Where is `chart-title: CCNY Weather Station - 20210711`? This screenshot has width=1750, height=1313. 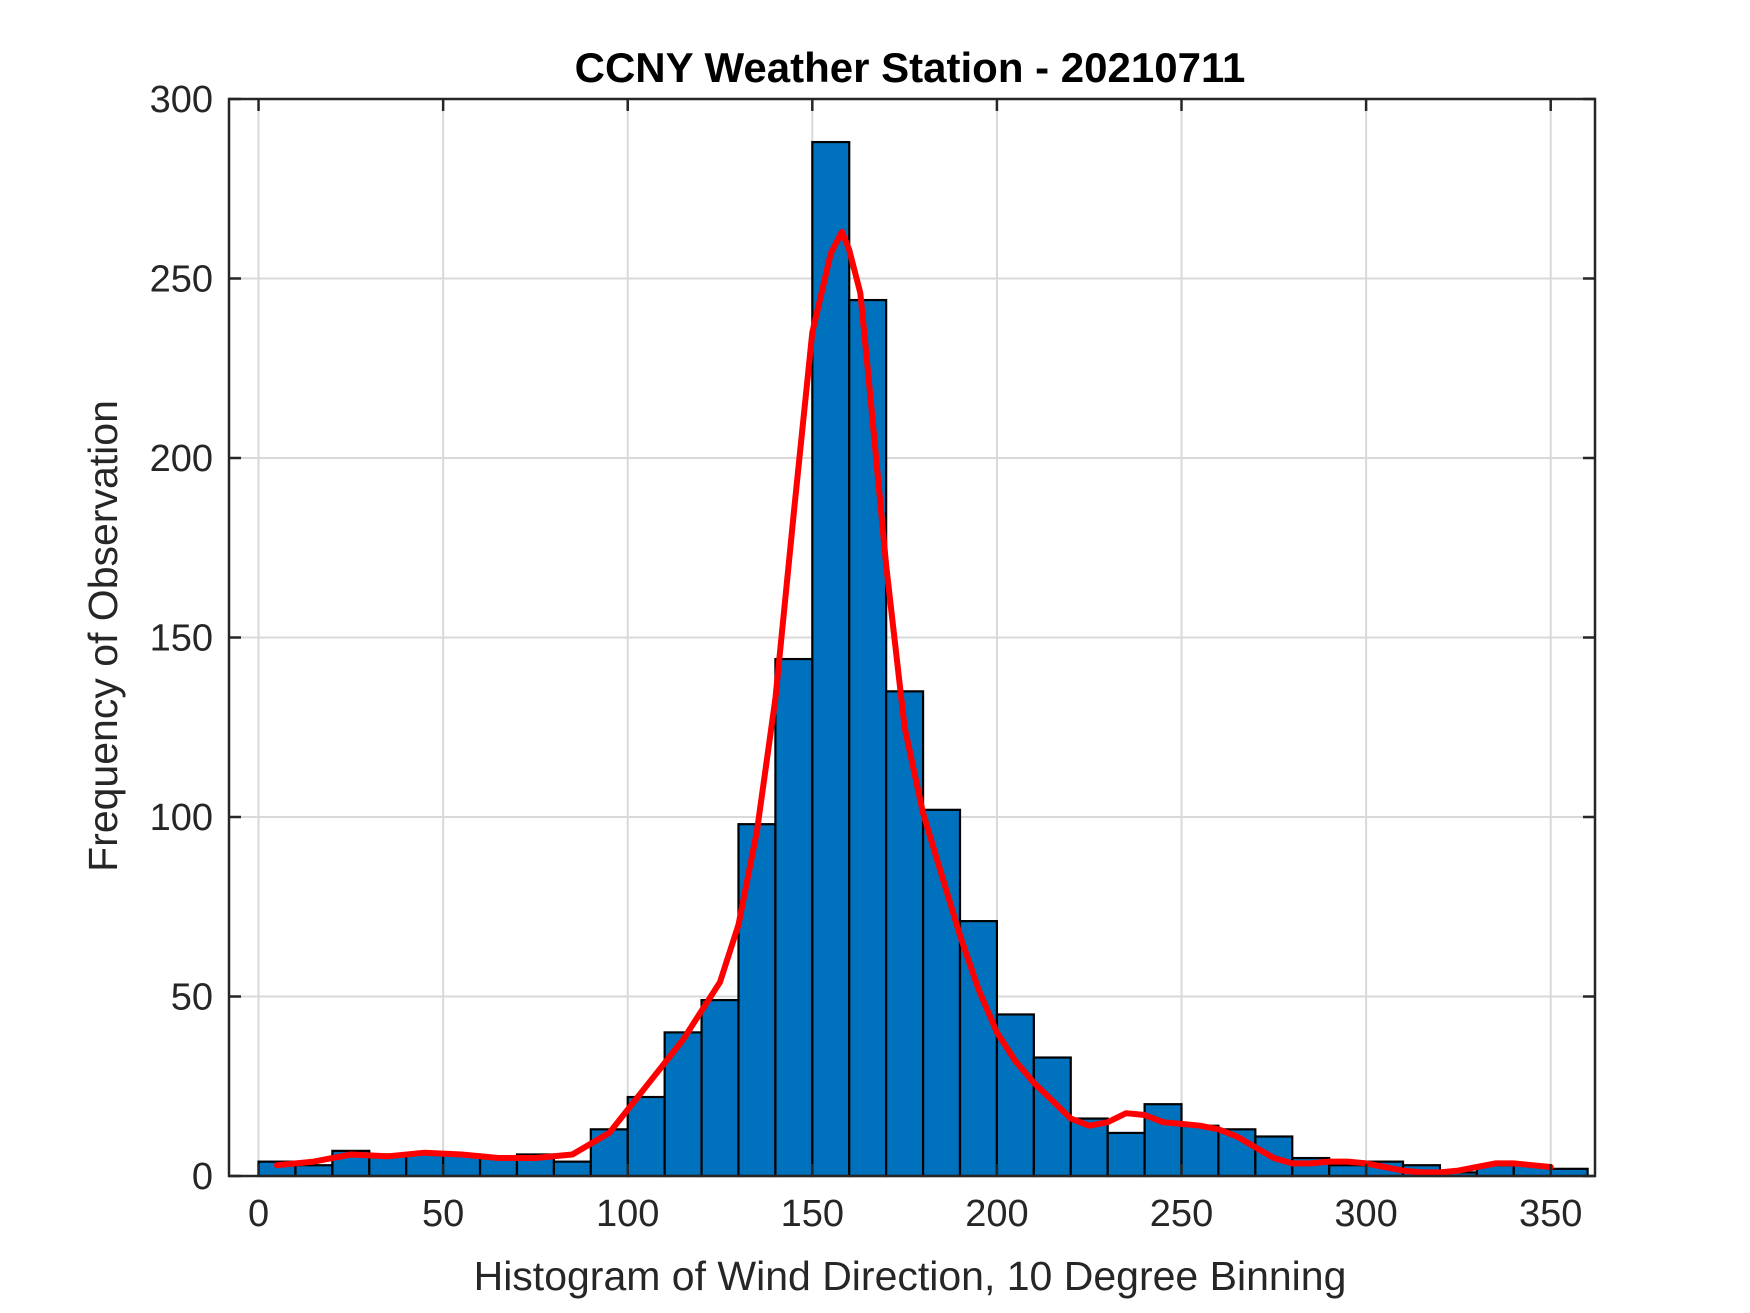 chart-title: CCNY Weather Station - 20210711 is located at coordinates (910, 67).